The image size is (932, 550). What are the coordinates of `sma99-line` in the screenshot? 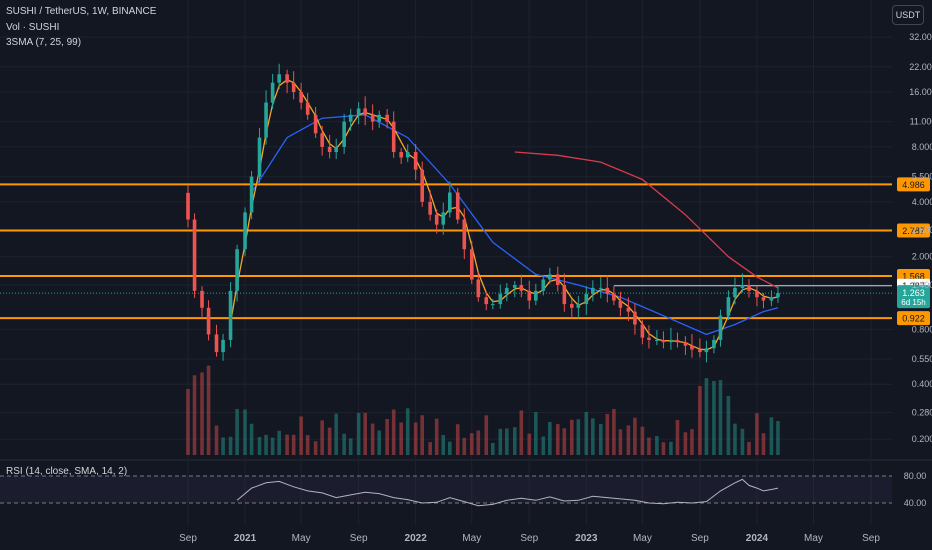 It's located at (646, 220).